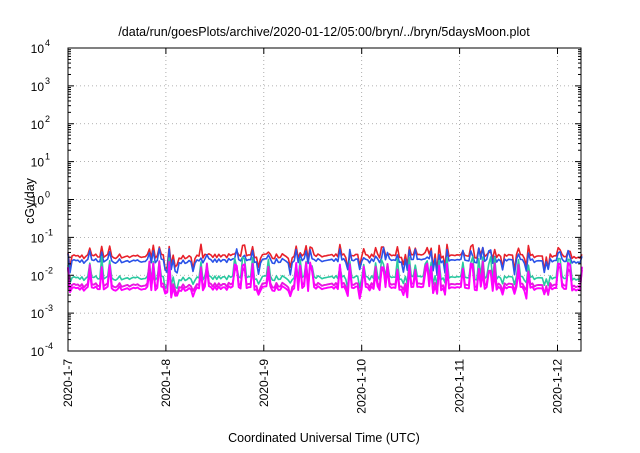 This screenshot has height=453, width=640. Describe the element at coordinates (166, 383) in the screenshot. I see `x-tick-label: 2020-1-8` at that location.